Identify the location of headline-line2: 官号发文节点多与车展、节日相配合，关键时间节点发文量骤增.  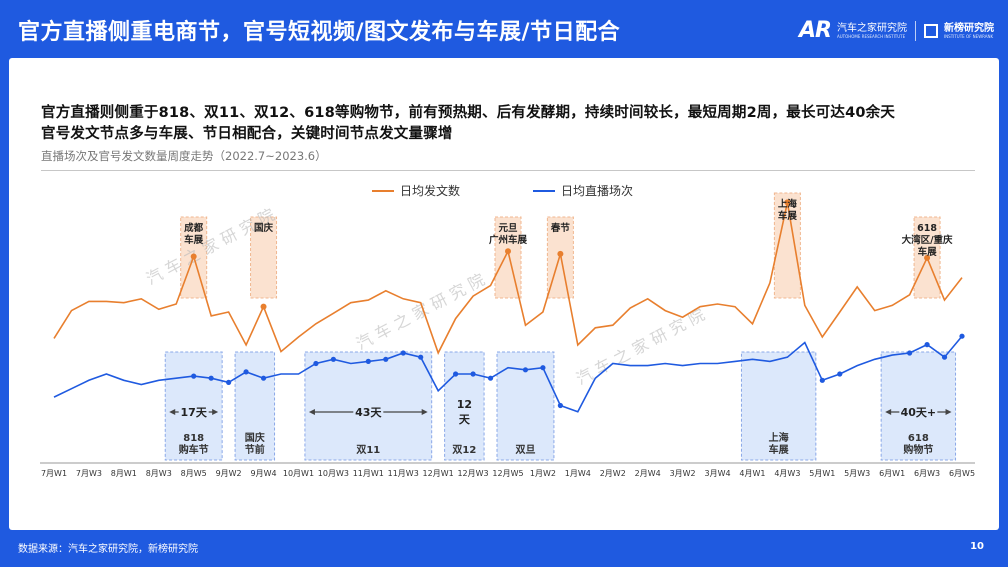
(247, 134).